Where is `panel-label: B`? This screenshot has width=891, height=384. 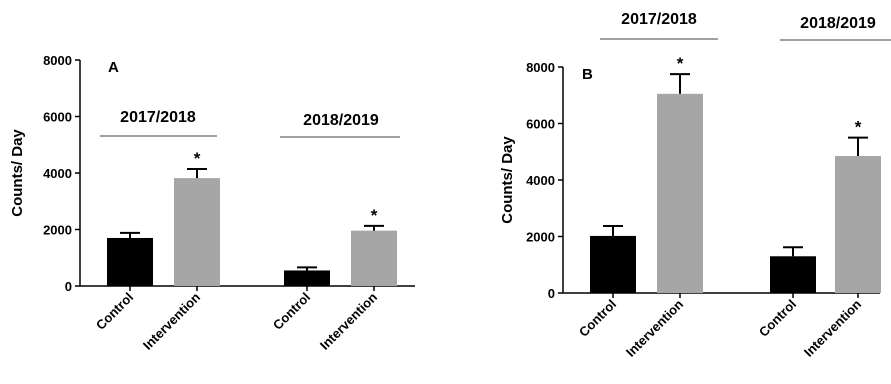 panel-label: B is located at coordinates (587, 74).